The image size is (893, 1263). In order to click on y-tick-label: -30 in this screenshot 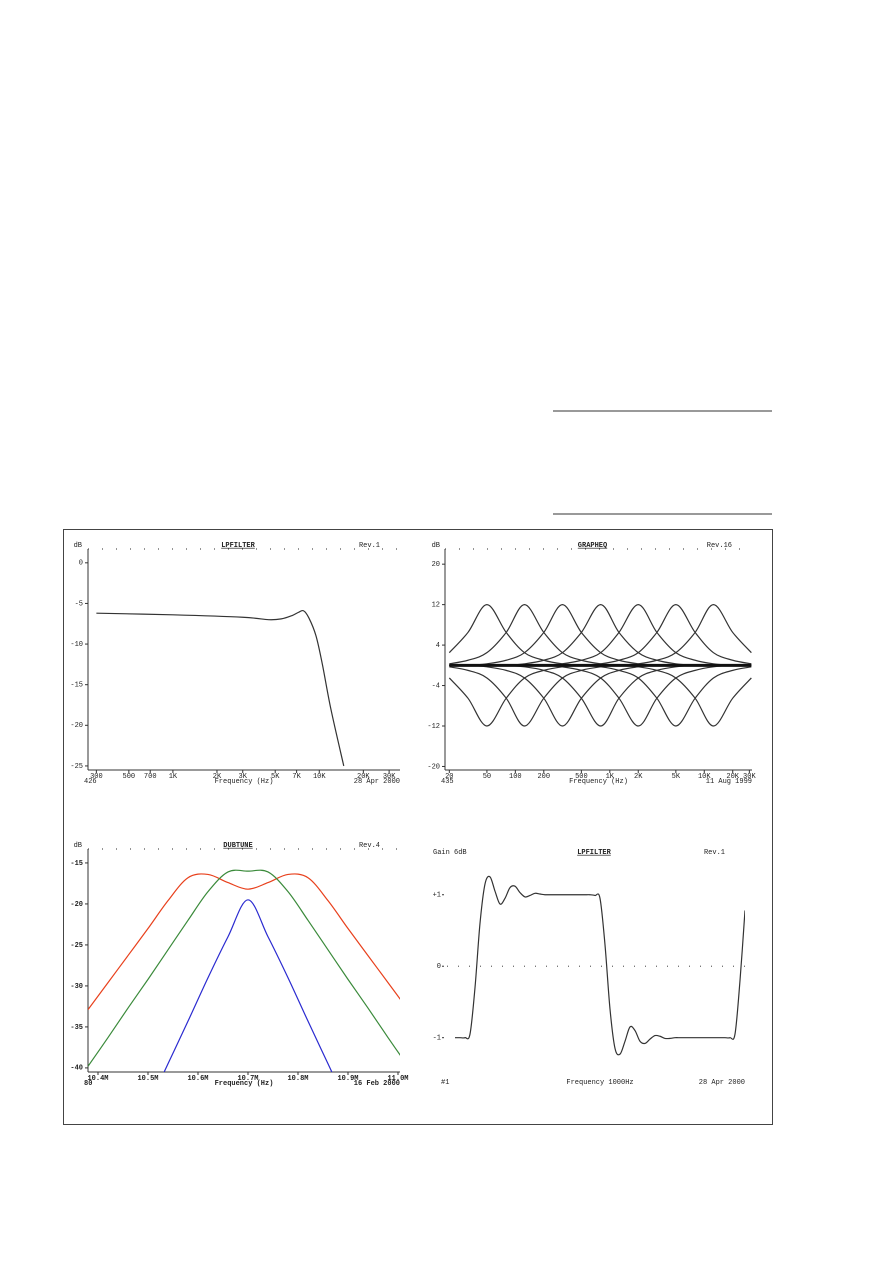, I will do `click(76, 987)`.